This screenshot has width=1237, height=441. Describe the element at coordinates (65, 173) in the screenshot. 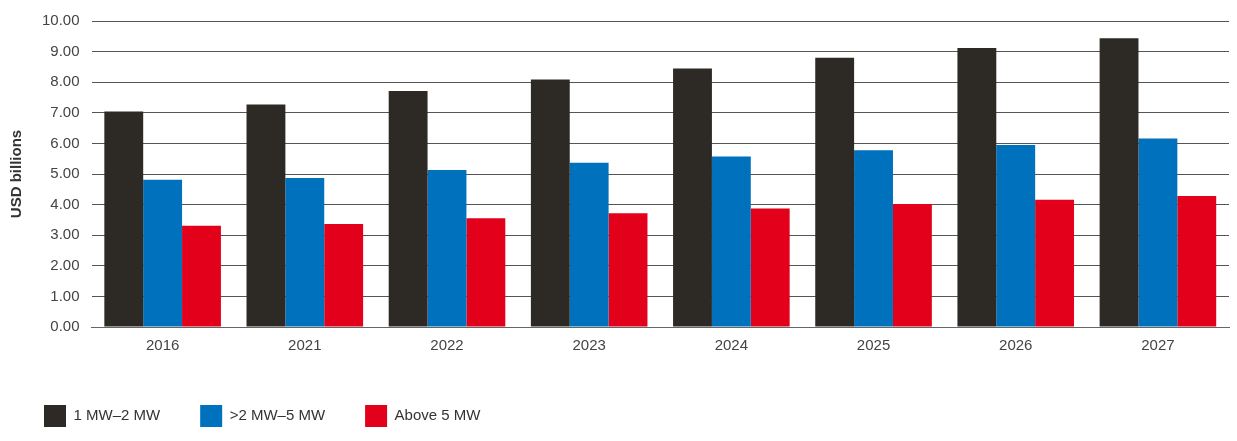

I see `y-tick-label: 5.00` at that location.